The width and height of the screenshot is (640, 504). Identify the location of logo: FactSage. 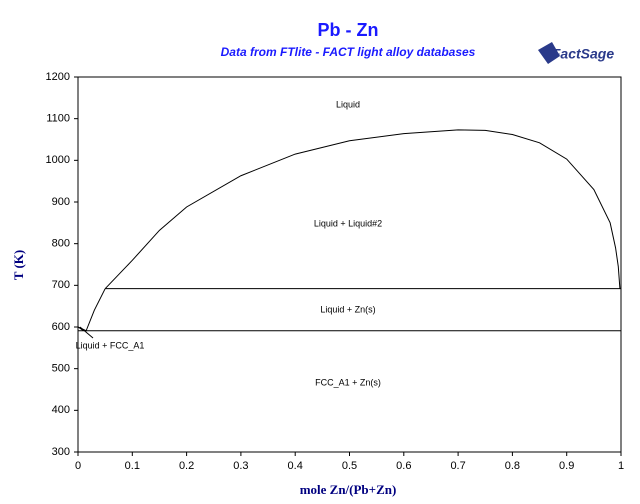
(583, 54).